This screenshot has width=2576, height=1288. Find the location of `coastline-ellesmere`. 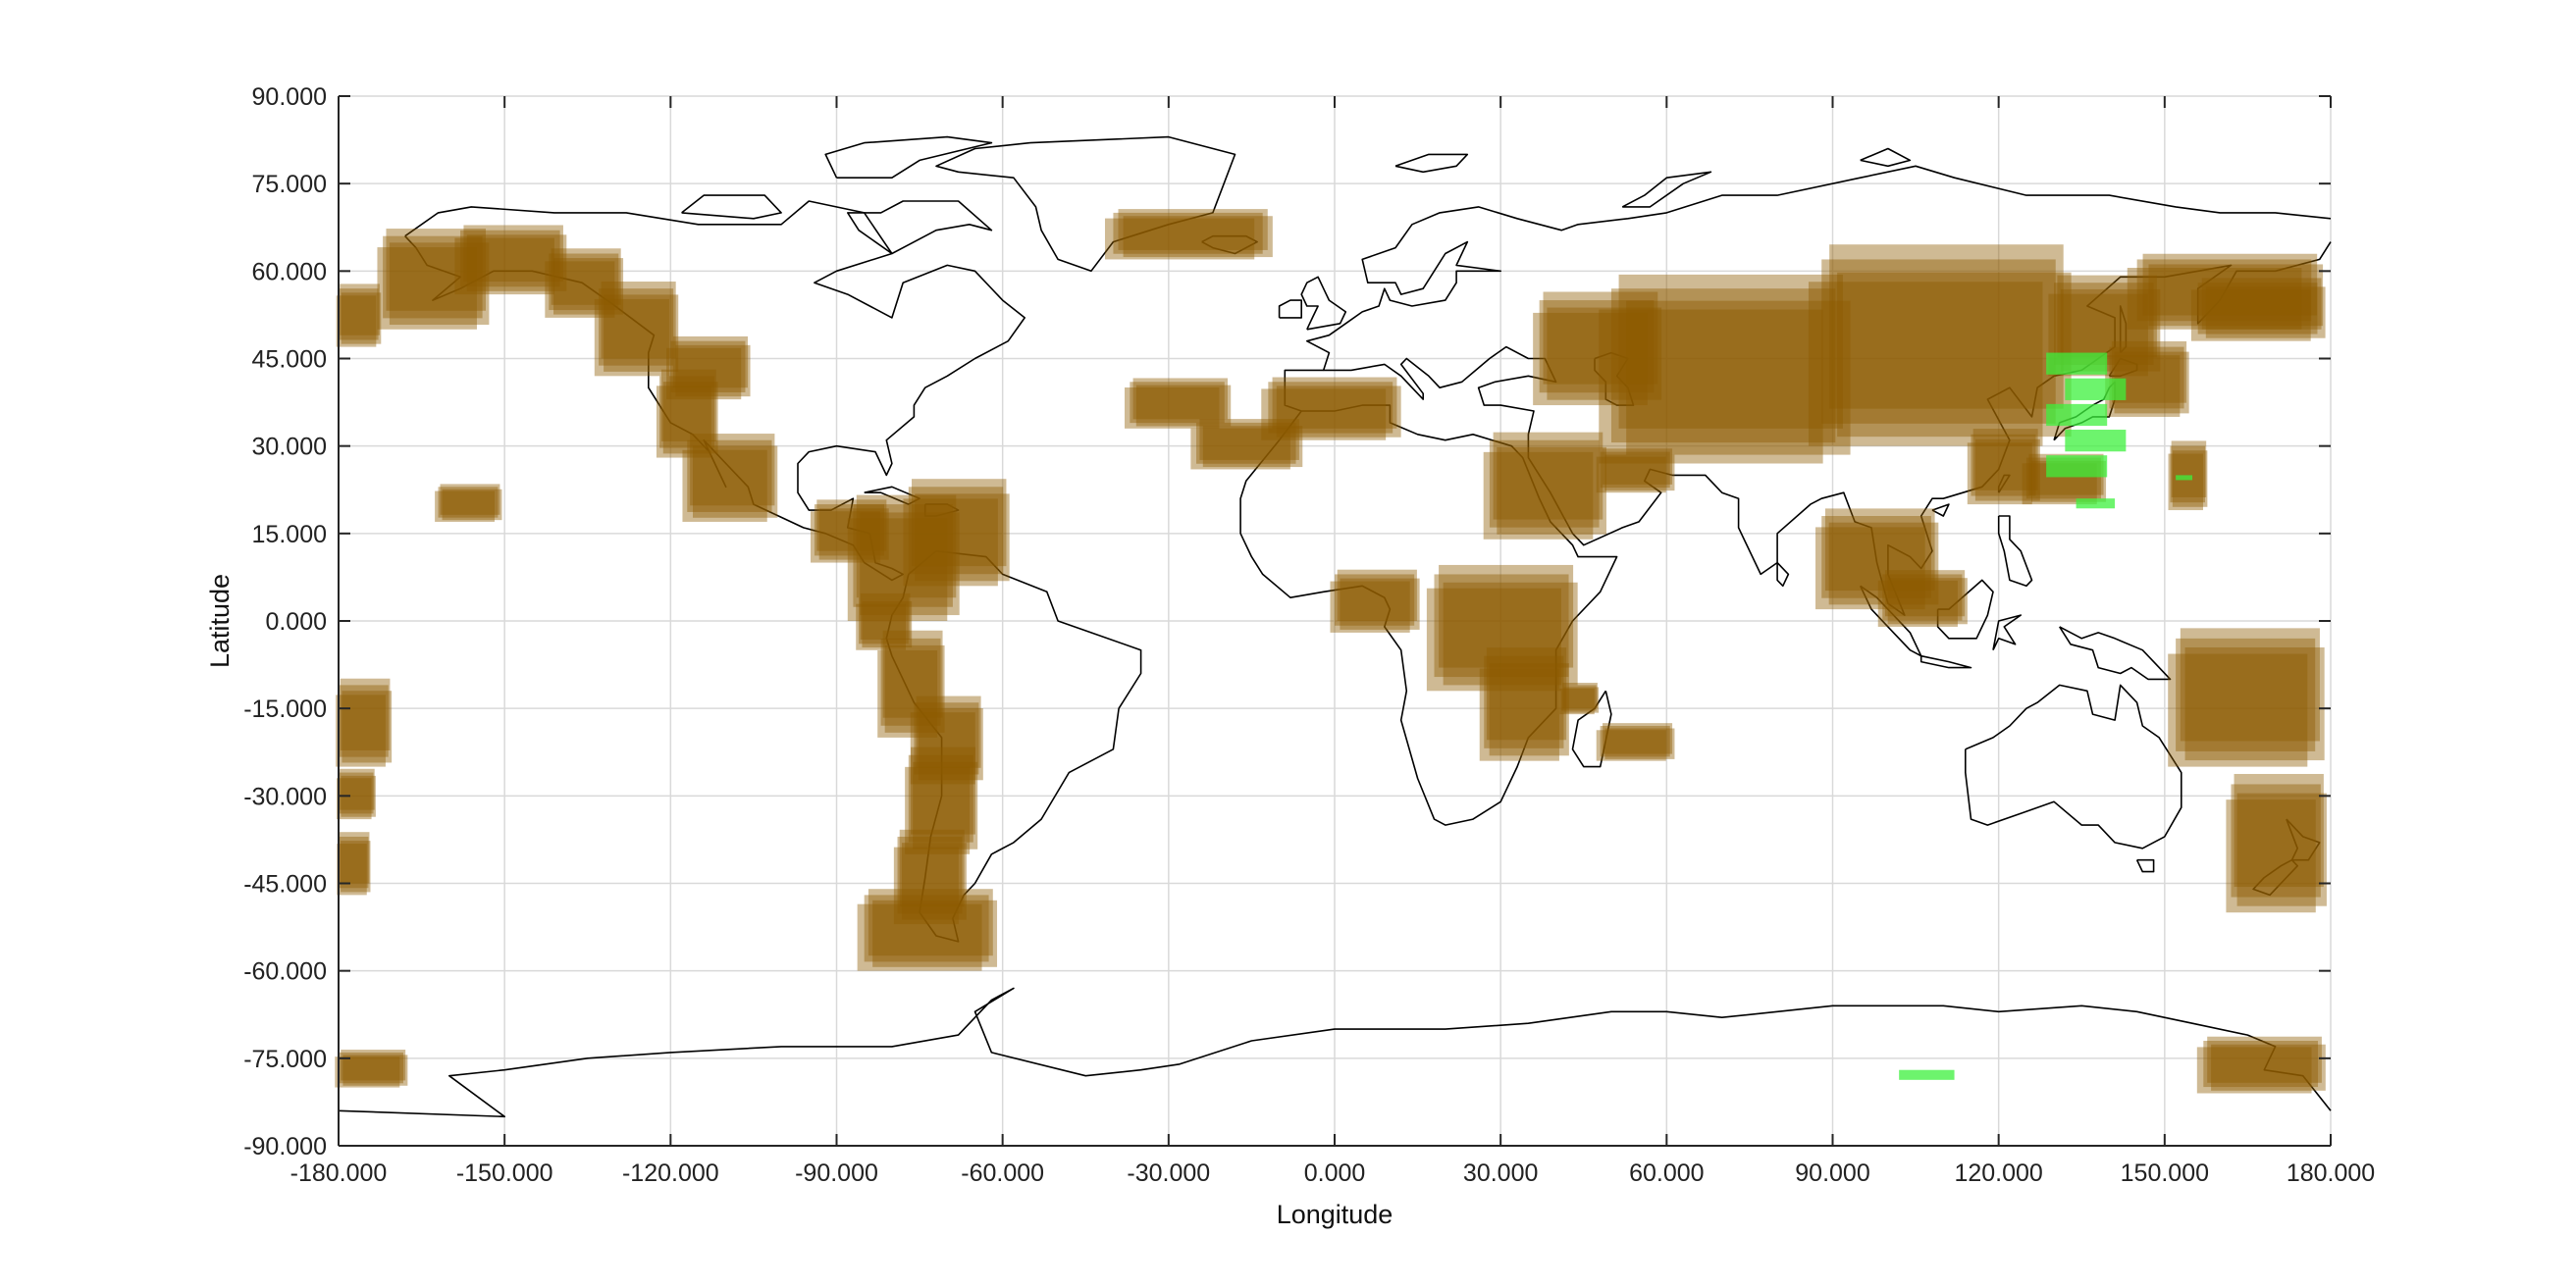

coastline-ellesmere is located at coordinates (908, 157).